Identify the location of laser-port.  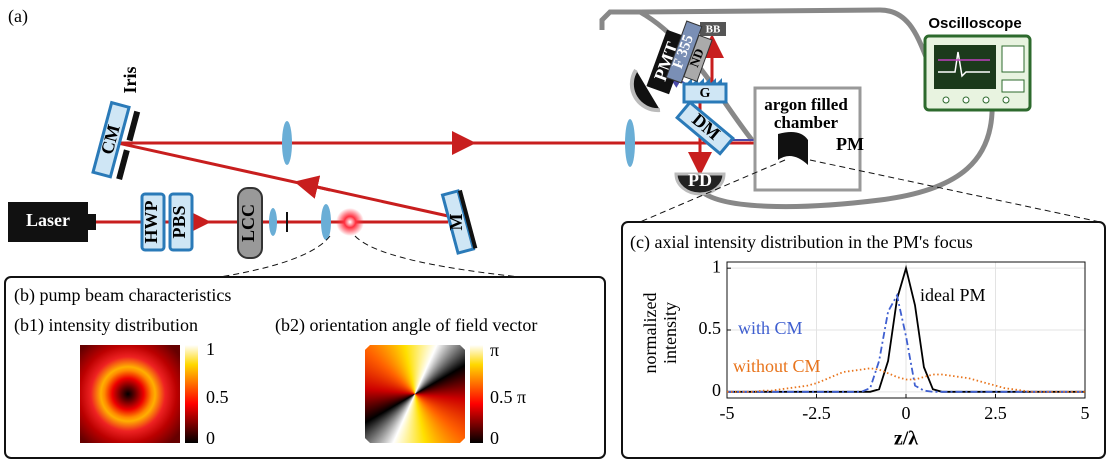
(92, 222).